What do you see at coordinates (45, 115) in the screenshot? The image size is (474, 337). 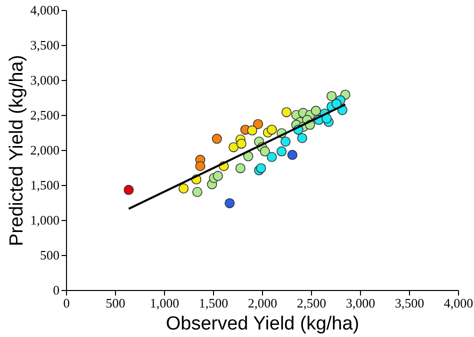 I see `y-tick-label: 2,500` at bounding box center [45, 115].